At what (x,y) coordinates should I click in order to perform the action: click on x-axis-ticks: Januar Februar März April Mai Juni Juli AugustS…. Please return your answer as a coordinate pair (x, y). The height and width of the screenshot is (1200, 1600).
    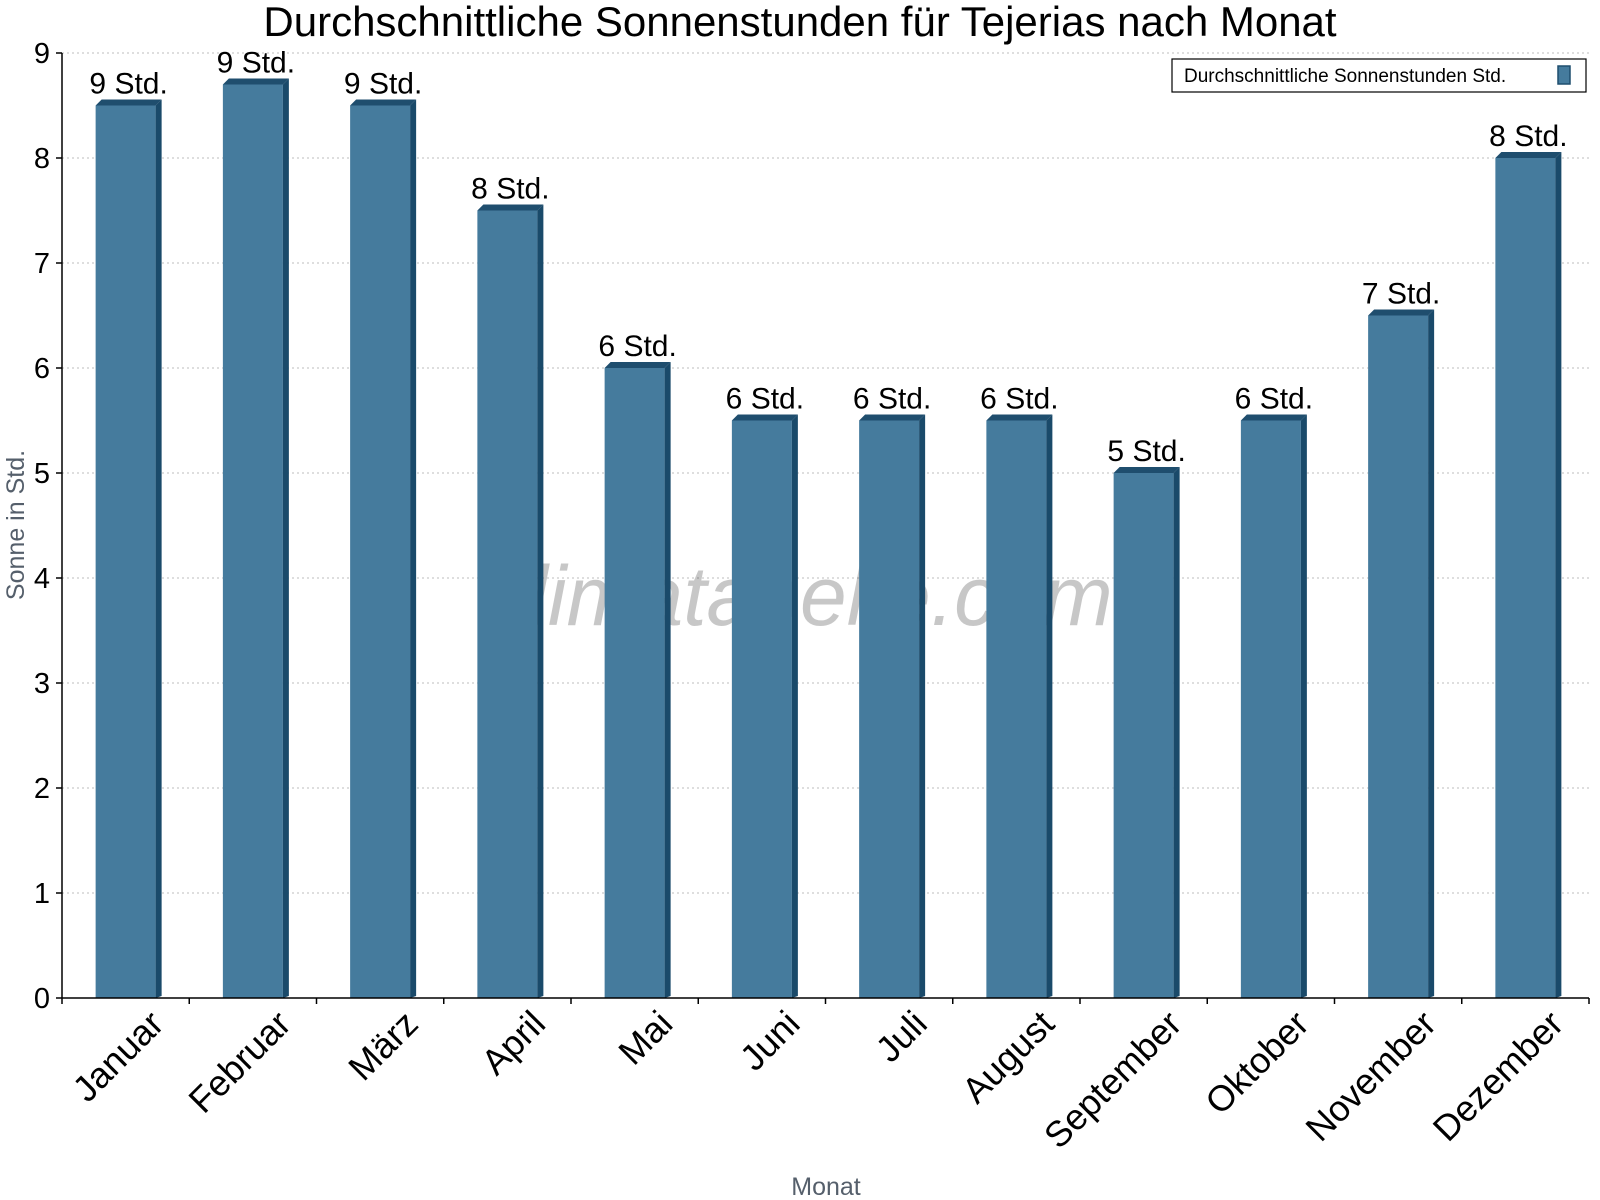
    Looking at the image, I should click on (817, 1080).